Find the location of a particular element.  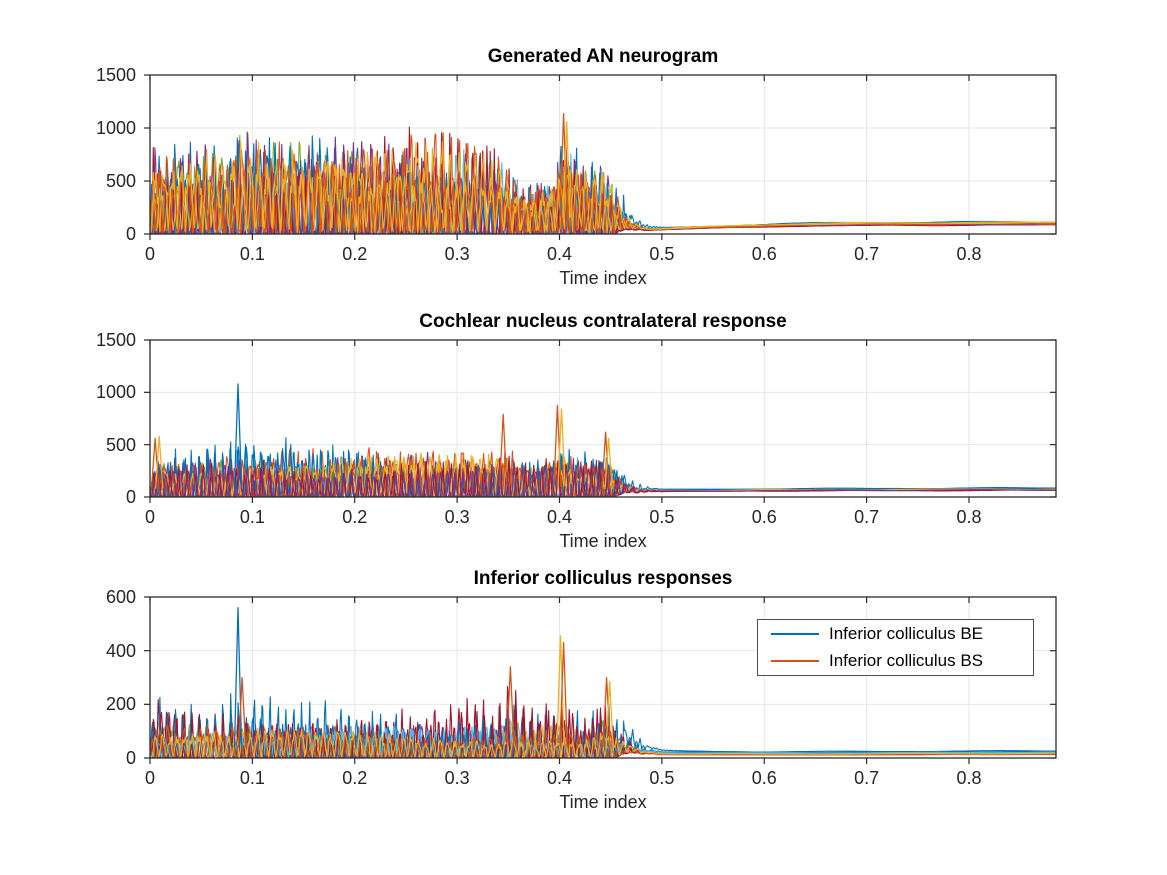

legend-row: Inferior colliculus BE is located at coordinates (895, 634).